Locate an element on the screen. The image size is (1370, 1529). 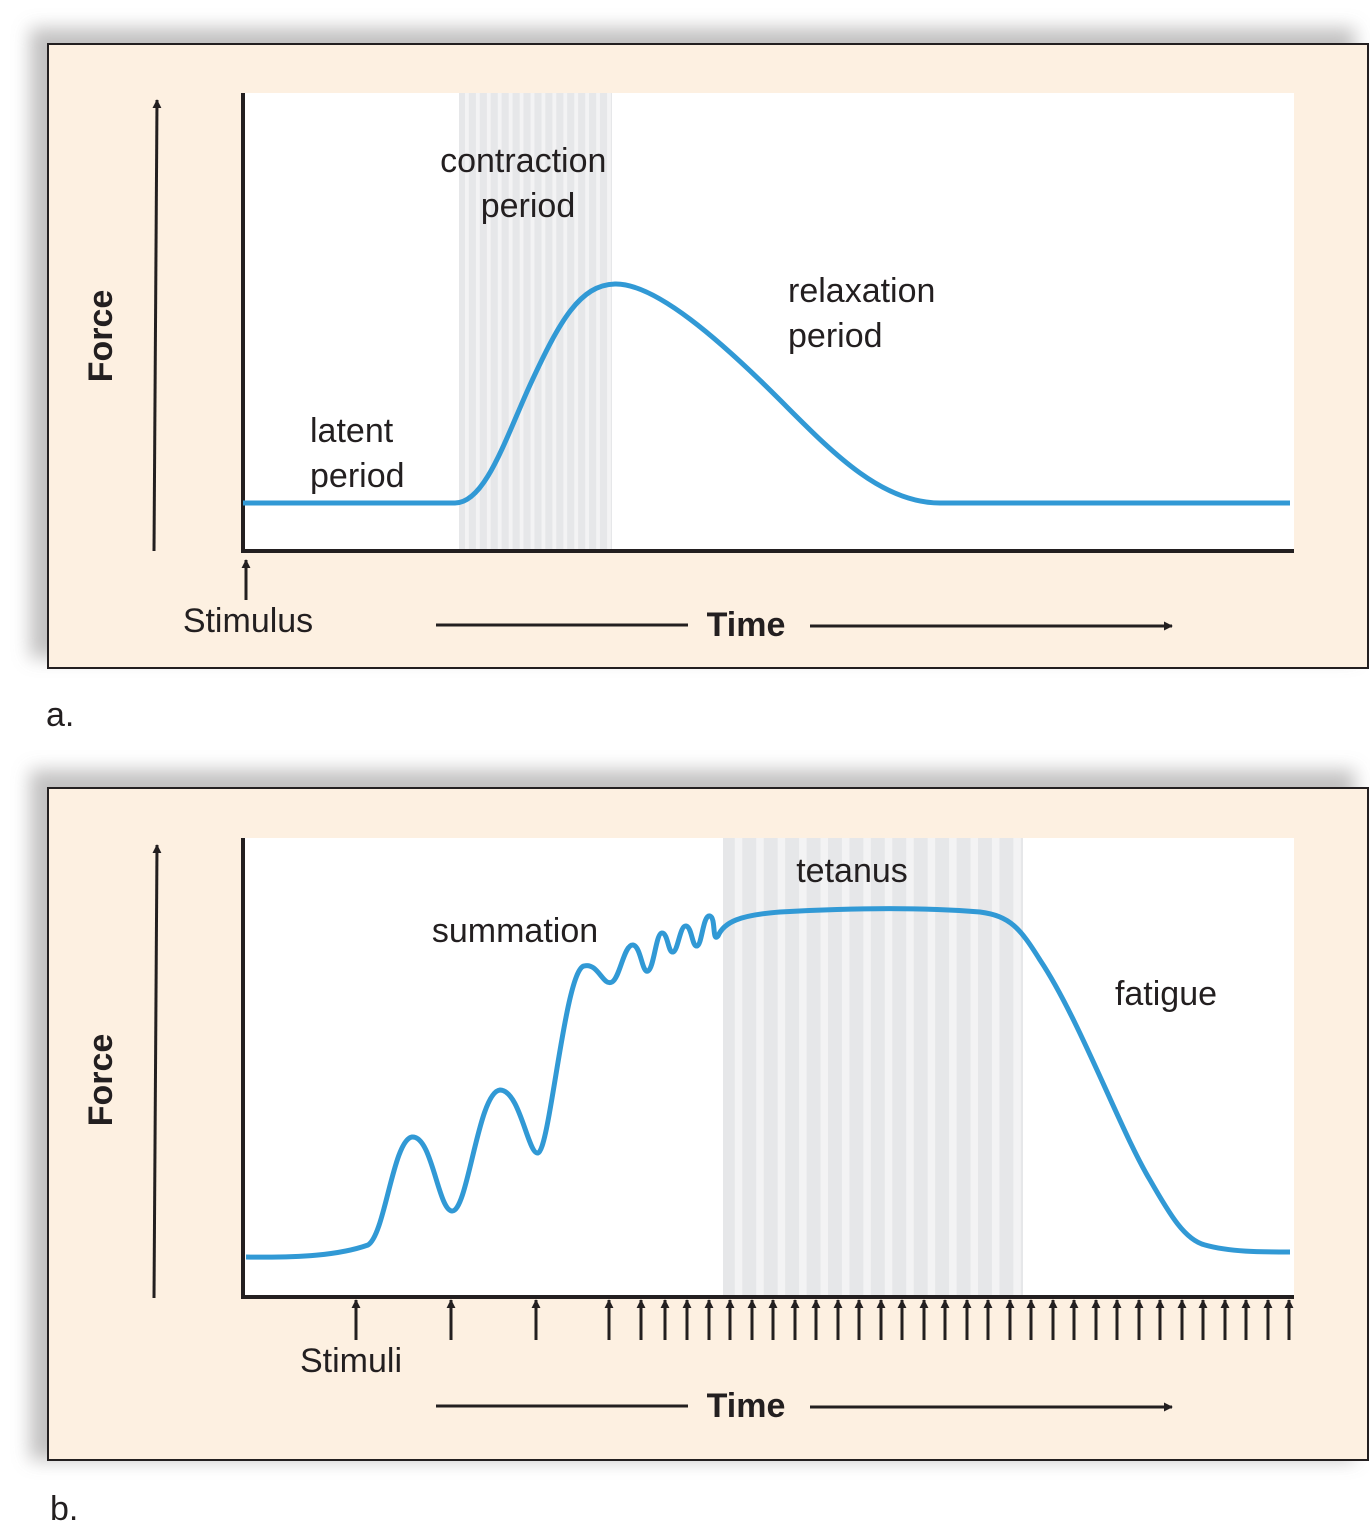
summation-label: summation is located at coordinates (515, 931).